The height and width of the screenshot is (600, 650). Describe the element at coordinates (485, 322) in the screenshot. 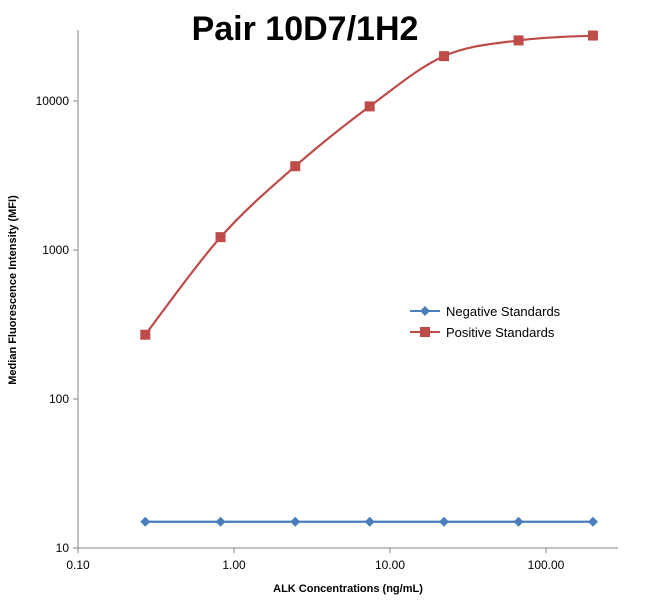

I see `legend: Negative Standards Positive Standards` at that location.